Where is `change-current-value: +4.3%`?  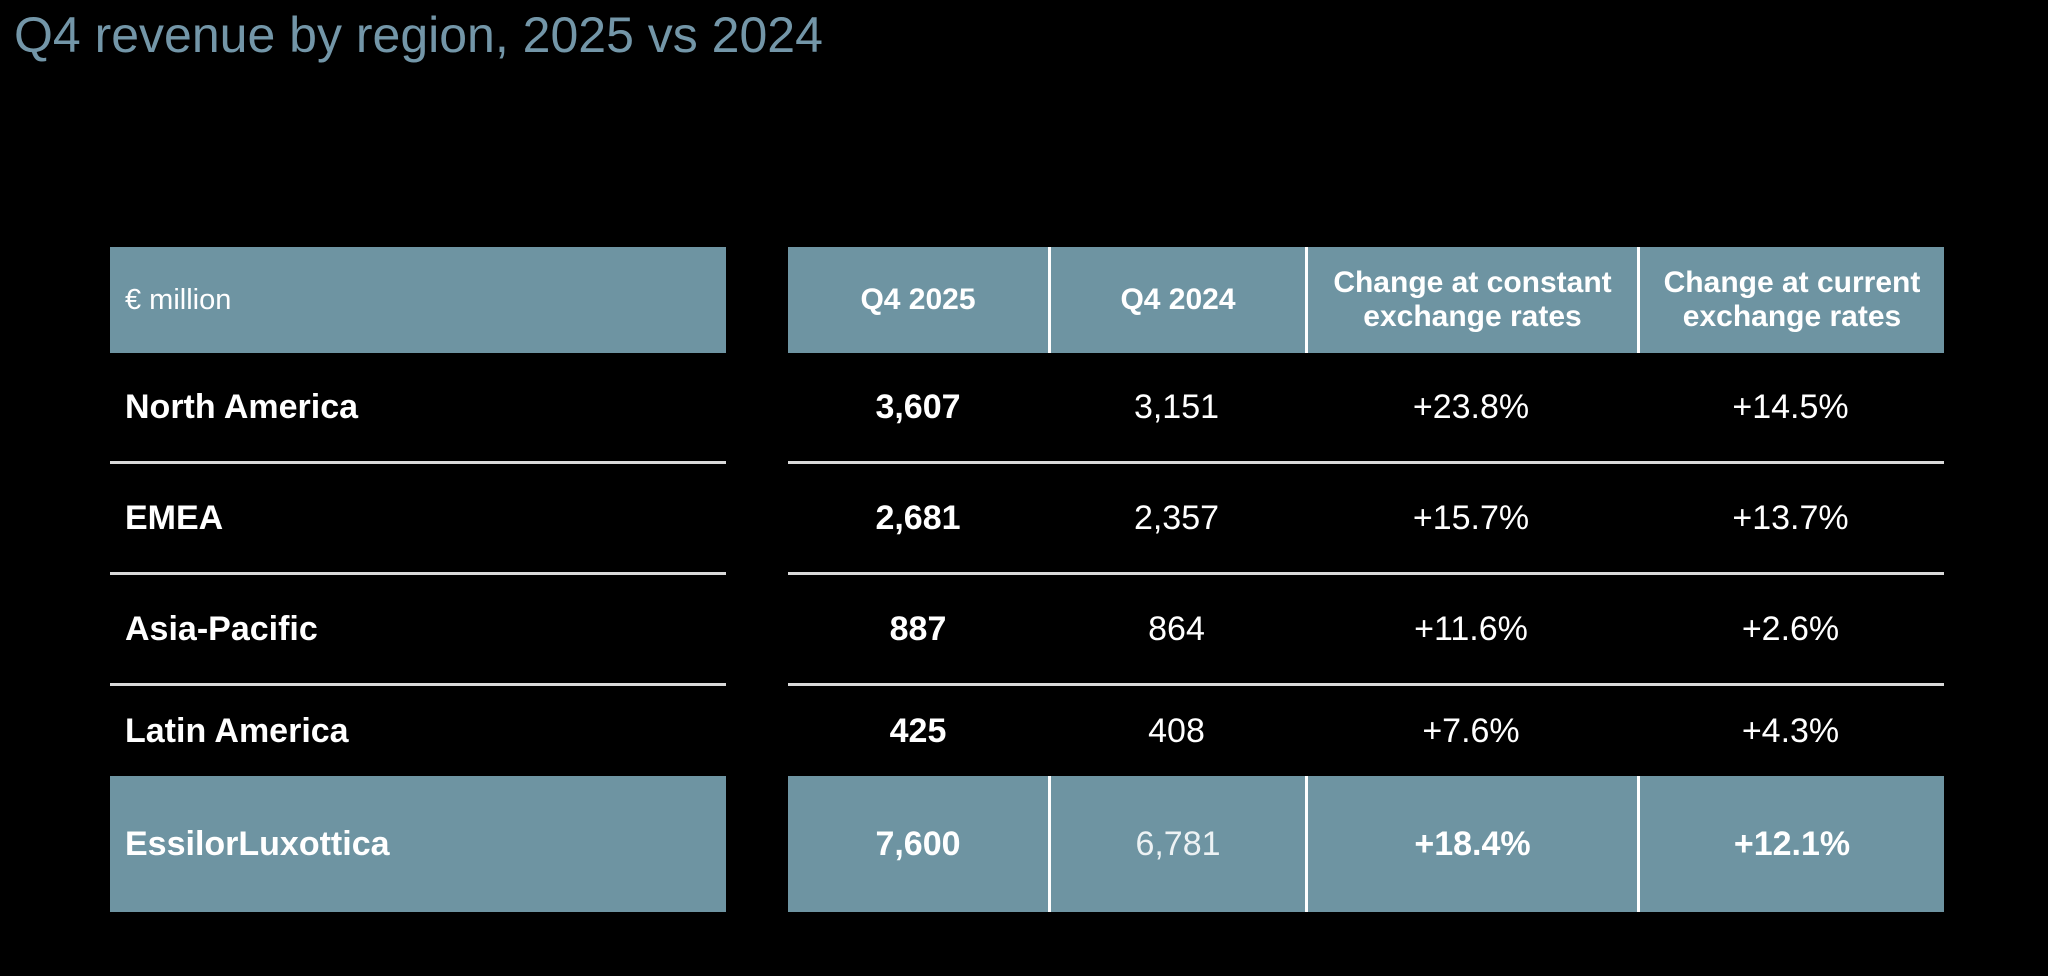
change-current-value: +4.3% is located at coordinates (1790, 730).